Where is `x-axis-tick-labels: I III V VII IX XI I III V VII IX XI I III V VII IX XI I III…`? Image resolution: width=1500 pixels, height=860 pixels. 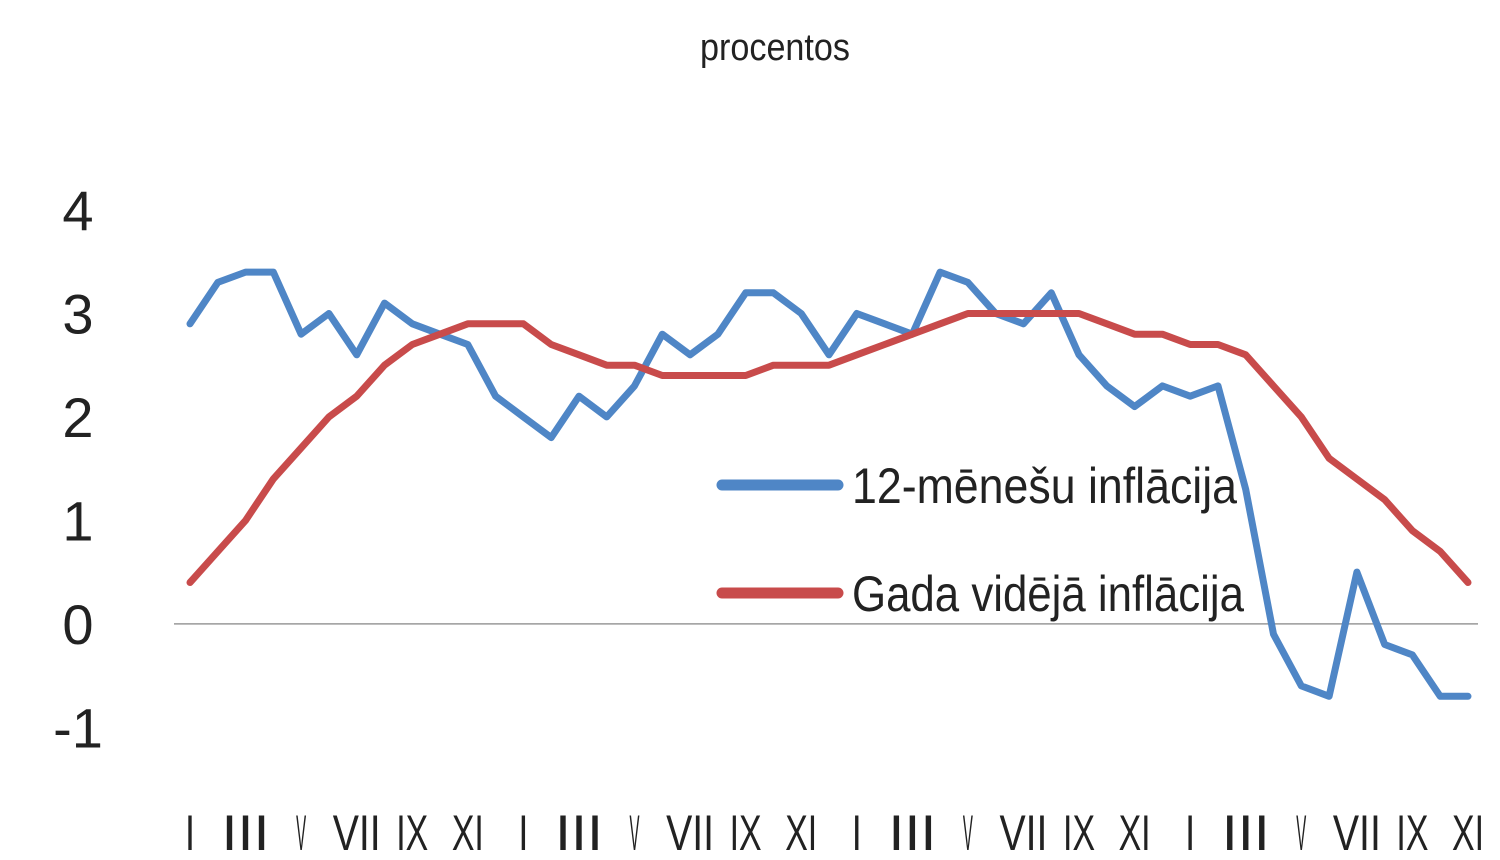
x-axis-tick-labels: I III V VII IX XI I III V VII IX XI I III V VII IX XI I III… is located at coordinates (834, 832).